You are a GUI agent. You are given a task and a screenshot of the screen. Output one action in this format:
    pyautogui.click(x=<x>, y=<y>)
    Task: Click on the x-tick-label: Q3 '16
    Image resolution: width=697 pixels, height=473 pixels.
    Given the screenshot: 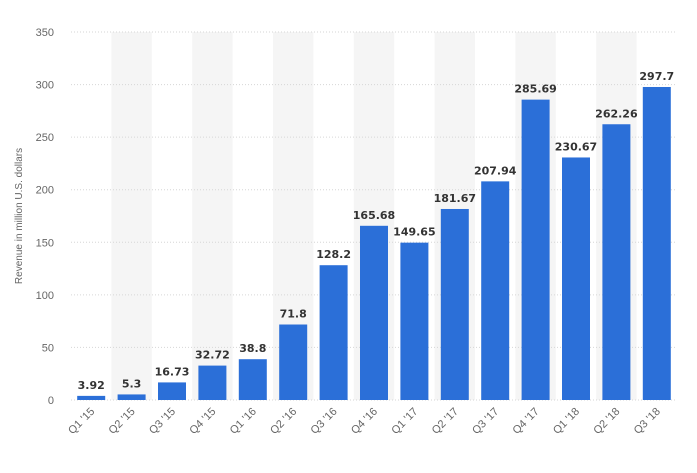 What is the action you would take?
    pyautogui.click(x=324, y=421)
    